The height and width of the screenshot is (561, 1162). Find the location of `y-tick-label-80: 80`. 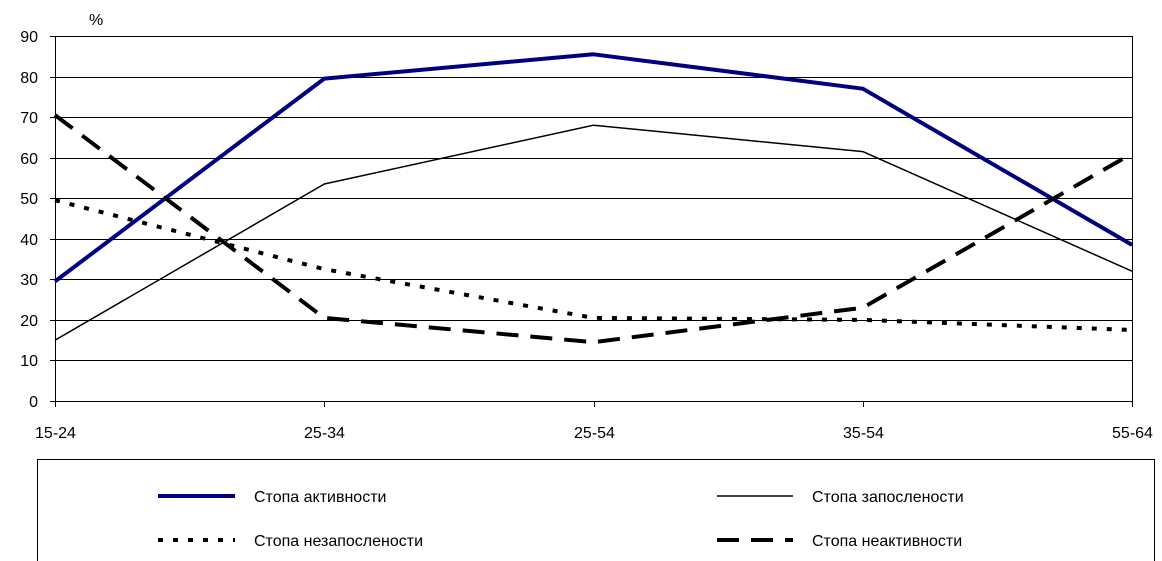

y-tick-label-80: 80 is located at coordinates (29, 78).